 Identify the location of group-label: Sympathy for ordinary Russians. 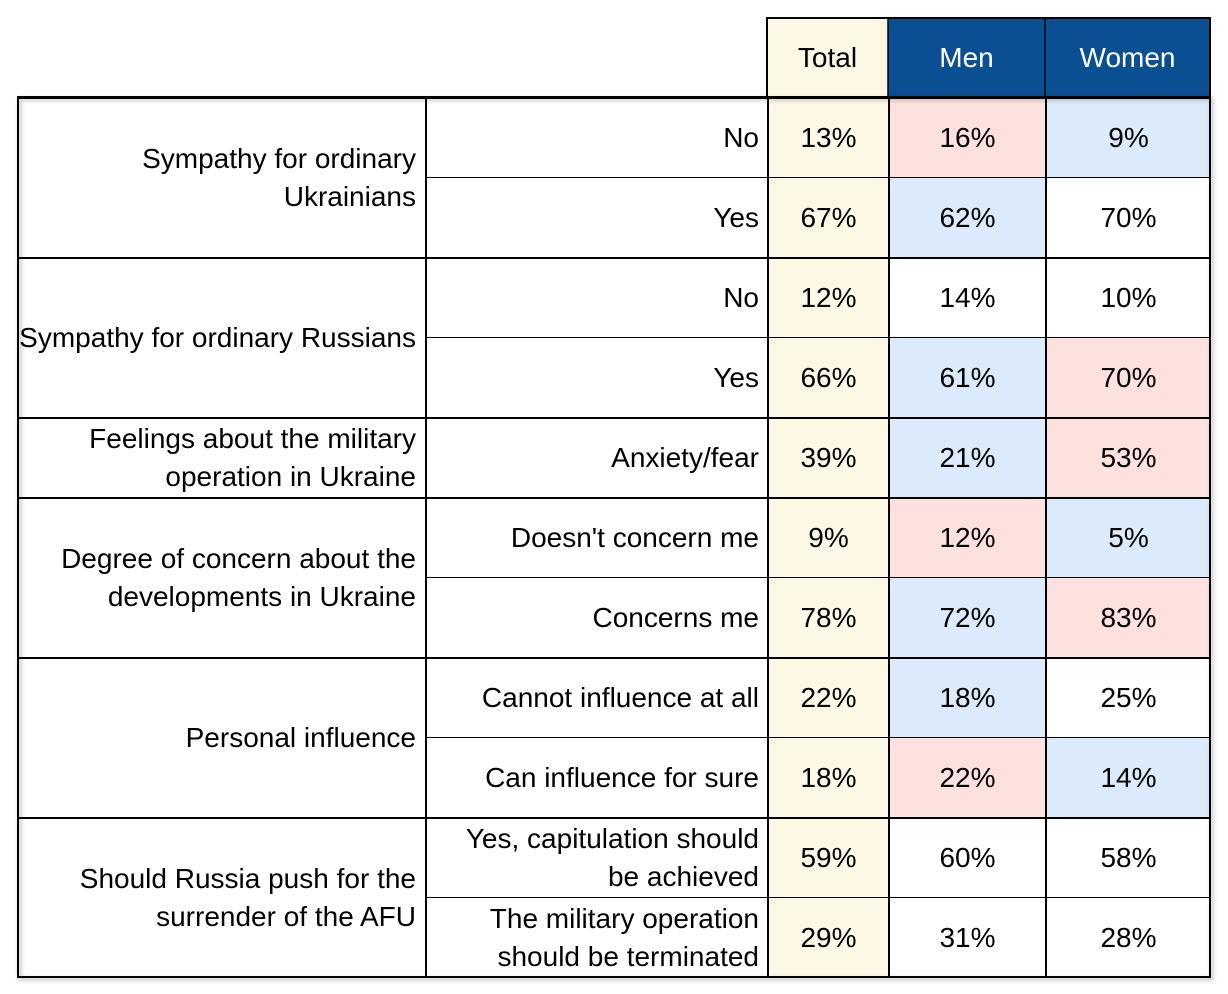
(221, 337).